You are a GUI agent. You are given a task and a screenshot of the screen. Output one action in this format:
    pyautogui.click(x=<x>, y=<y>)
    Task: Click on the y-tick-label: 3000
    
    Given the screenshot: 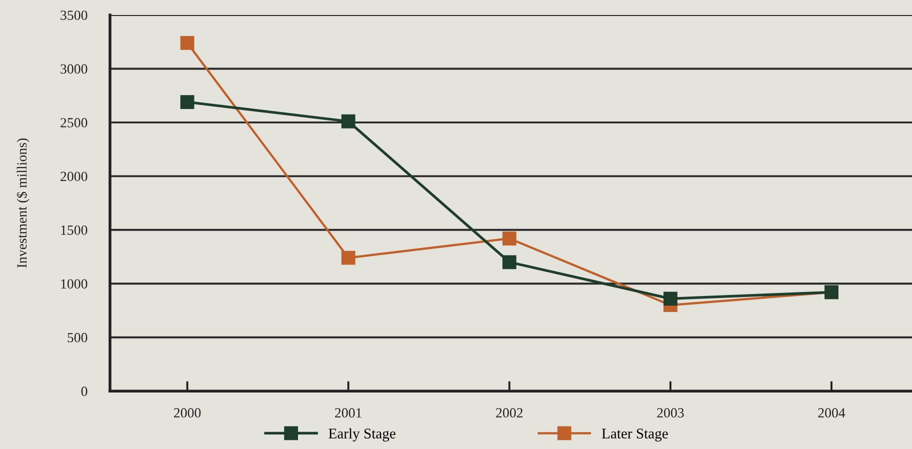 What is the action you would take?
    pyautogui.click(x=74, y=69)
    